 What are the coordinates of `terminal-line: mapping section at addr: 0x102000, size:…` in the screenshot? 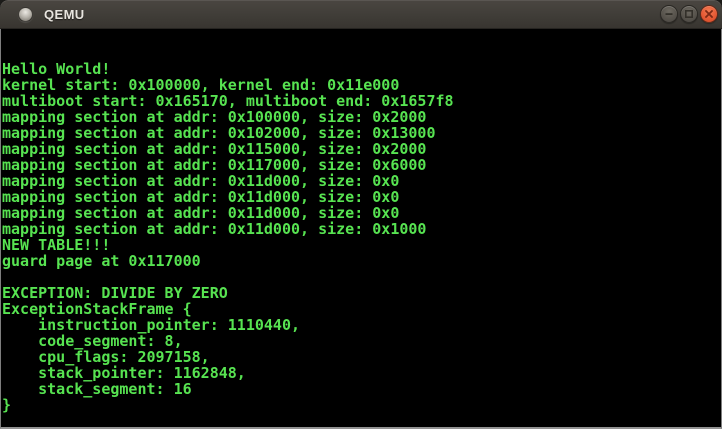 It's located at (219, 133).